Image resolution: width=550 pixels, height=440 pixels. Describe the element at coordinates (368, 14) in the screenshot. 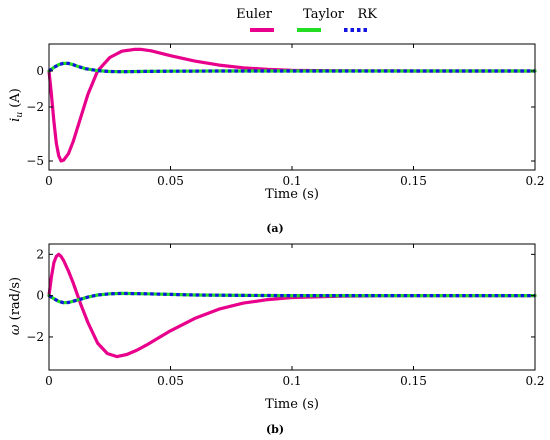

I see `legend-label-rk: RK` at that location.